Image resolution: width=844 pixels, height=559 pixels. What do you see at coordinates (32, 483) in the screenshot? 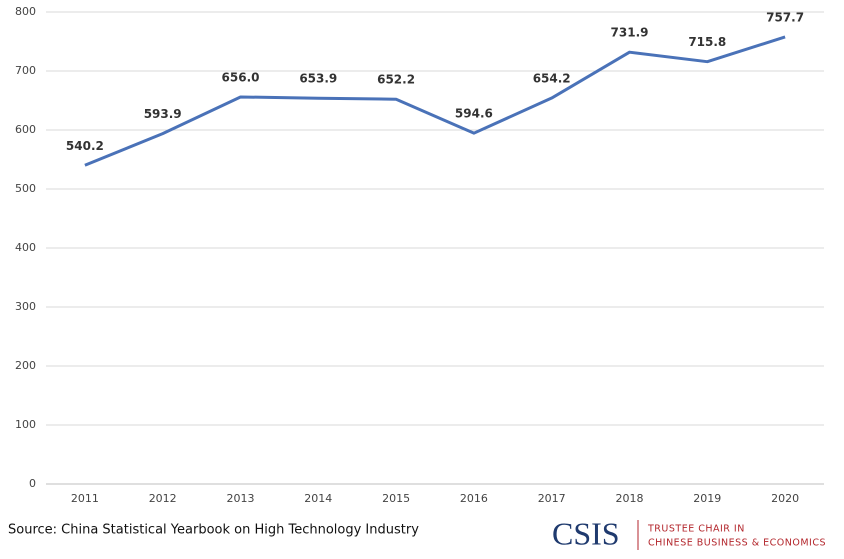
I see `y-tick-label: 0` at bounding box center [32, 483].